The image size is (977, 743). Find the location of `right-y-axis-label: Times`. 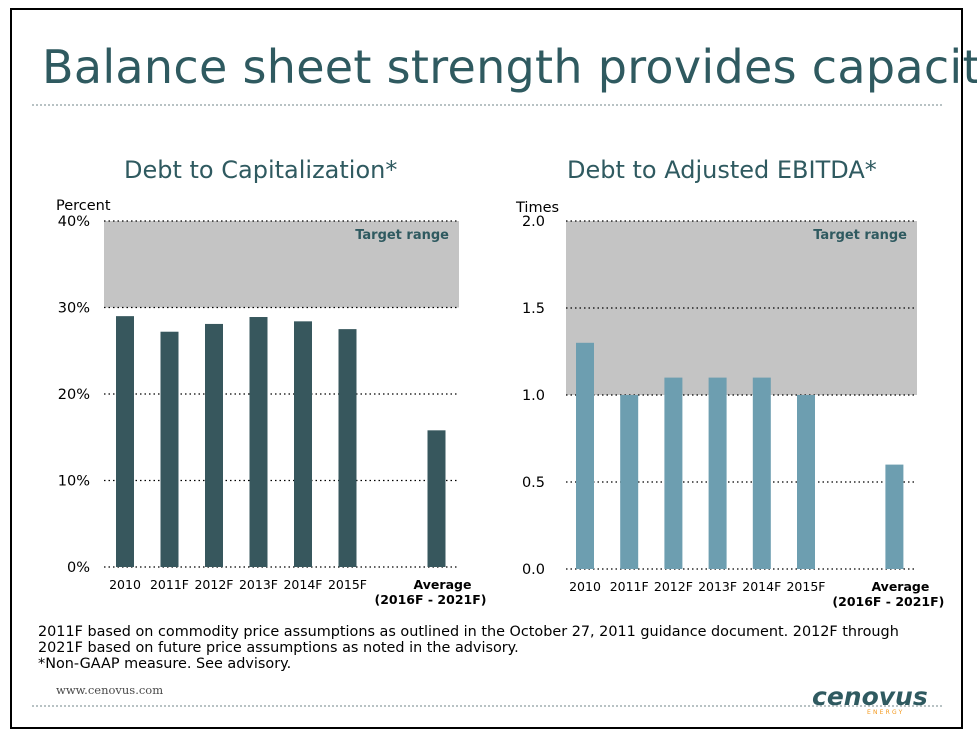

right-y-axis-label: Times is located at coordinates (537, 208).